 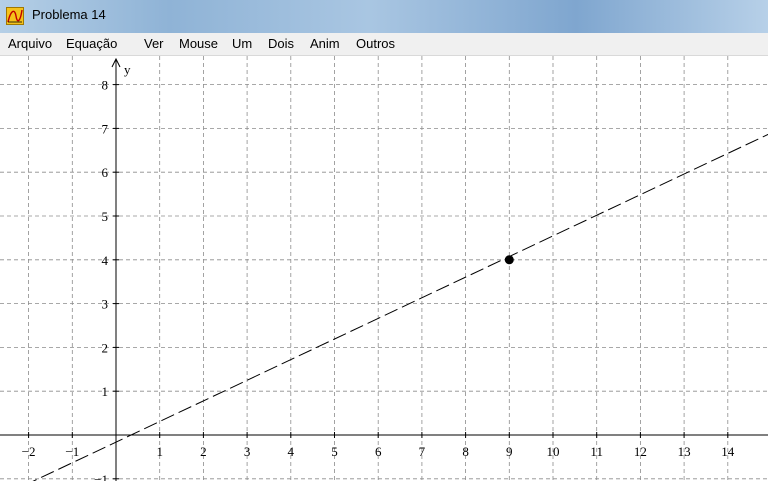 I want to click on x-tick-label: 2, so click(x=203, y=451).